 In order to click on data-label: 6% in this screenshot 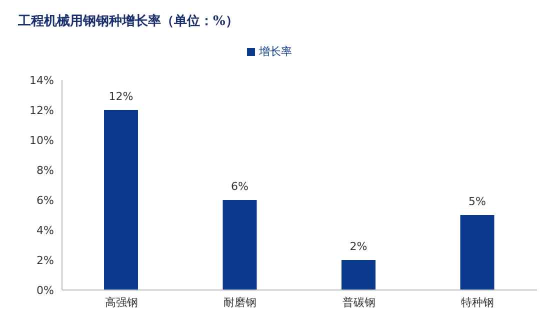, I will do `click(239, 186)`.